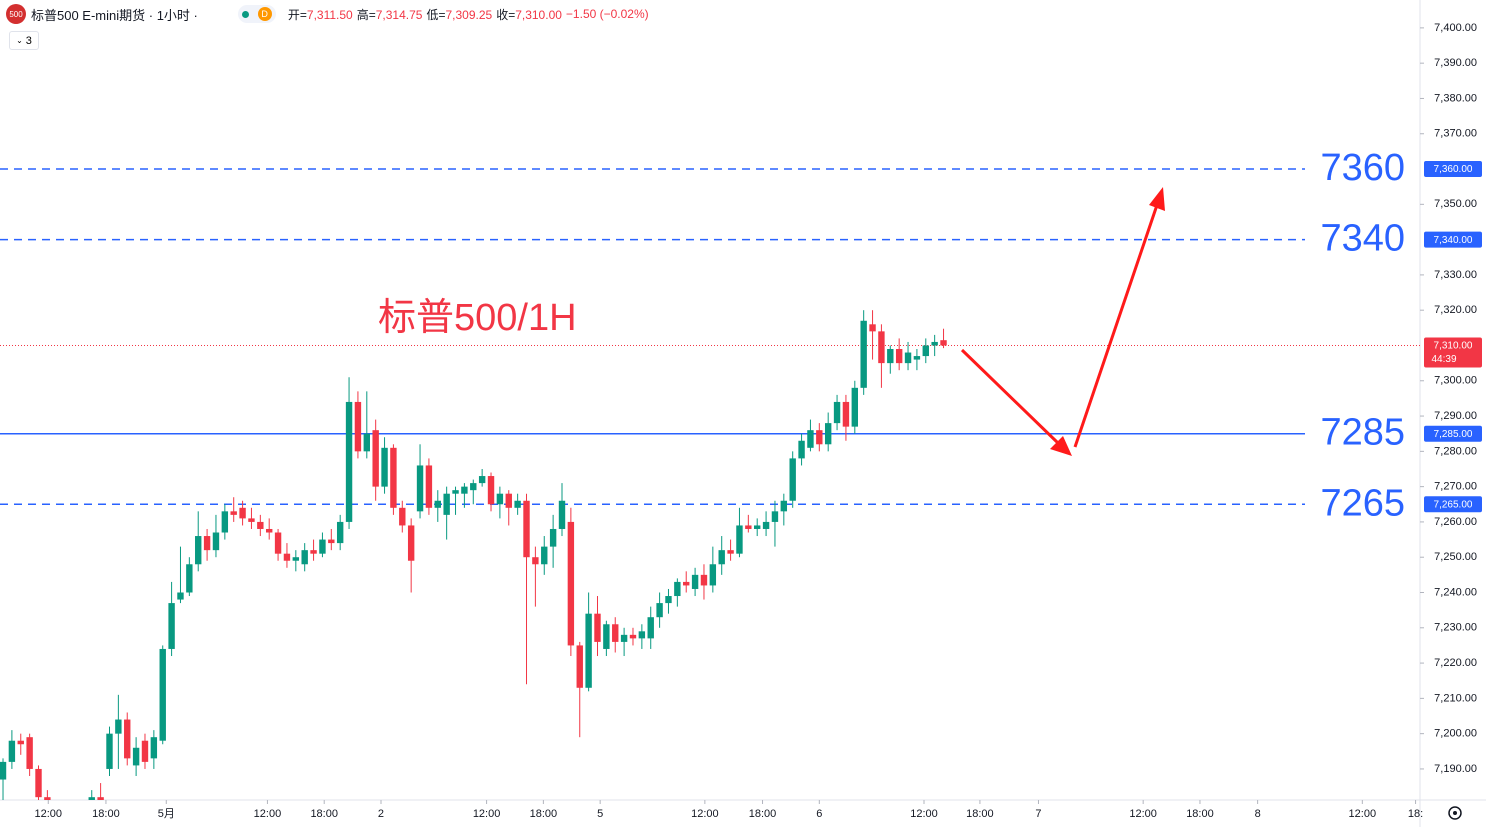  I want to click on x-tick-label: 18:, so click(1415, 814).